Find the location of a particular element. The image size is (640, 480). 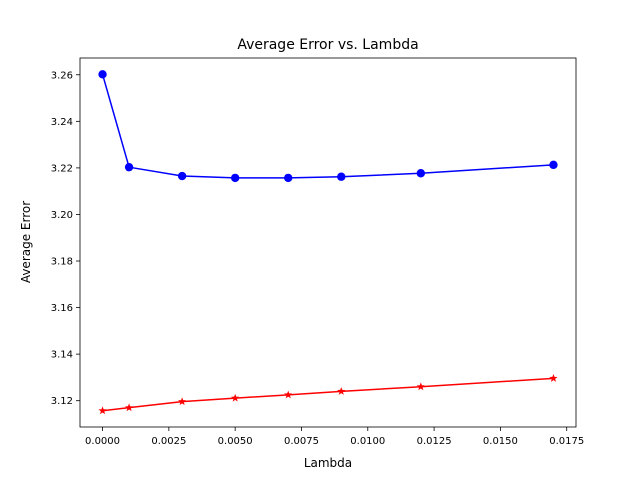

x-tick-label: 0.0175 is located at coordinates (566, 441).